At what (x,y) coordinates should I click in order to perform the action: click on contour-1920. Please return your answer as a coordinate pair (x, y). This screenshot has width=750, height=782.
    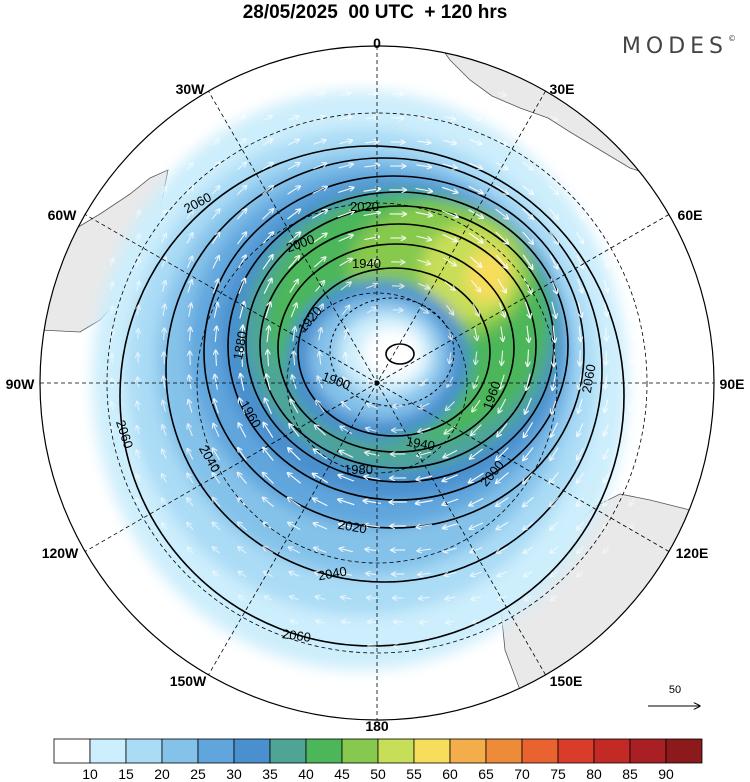
    Looking at the image, I should click on (394, 352).